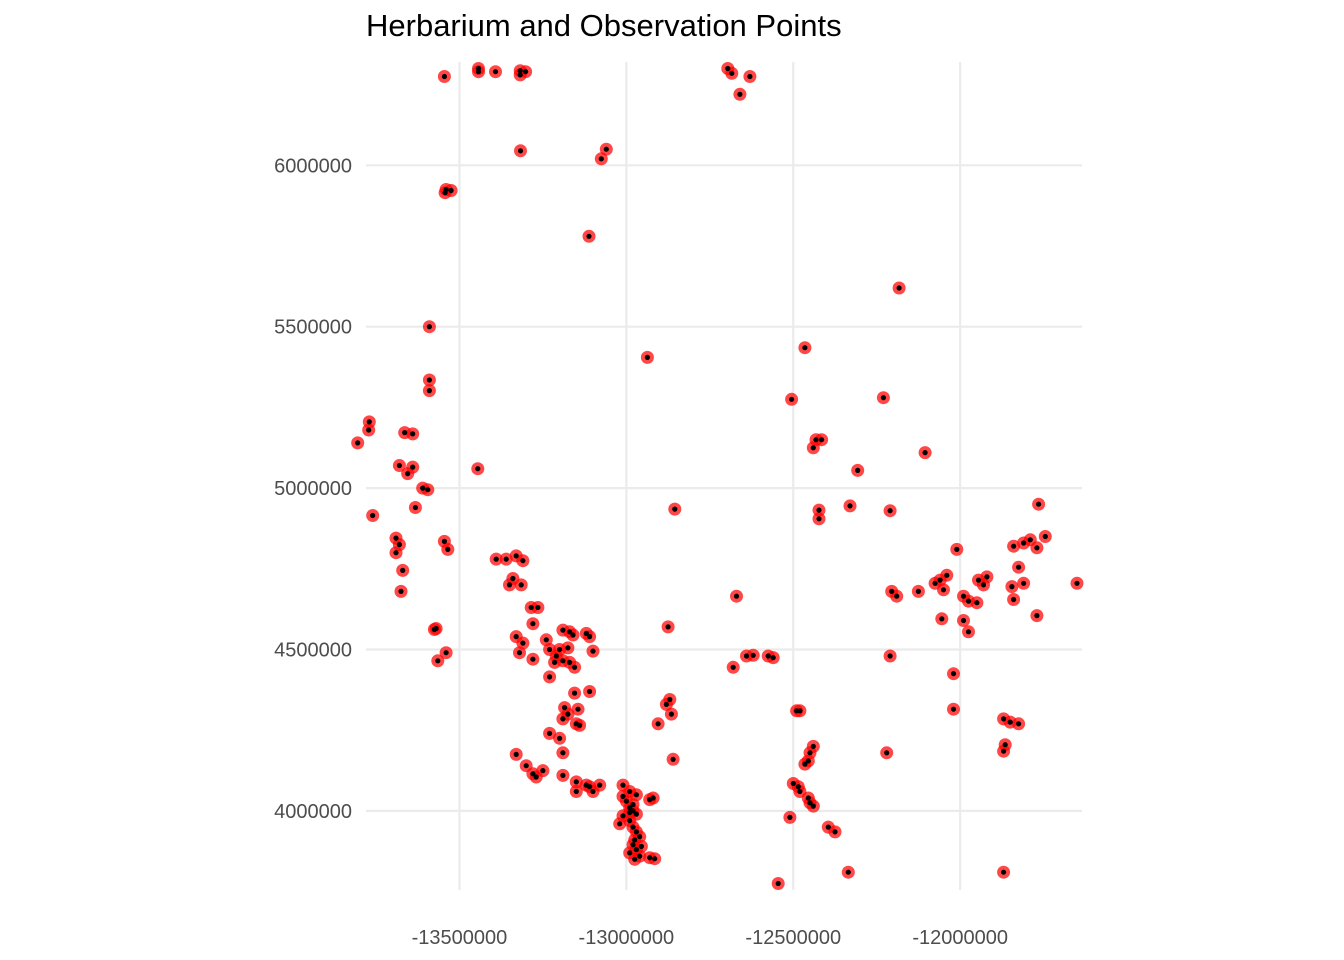  Describe the element at coordinates (313, 166) in the screenshot. I see `y-tick-label: 6000000` at that location.